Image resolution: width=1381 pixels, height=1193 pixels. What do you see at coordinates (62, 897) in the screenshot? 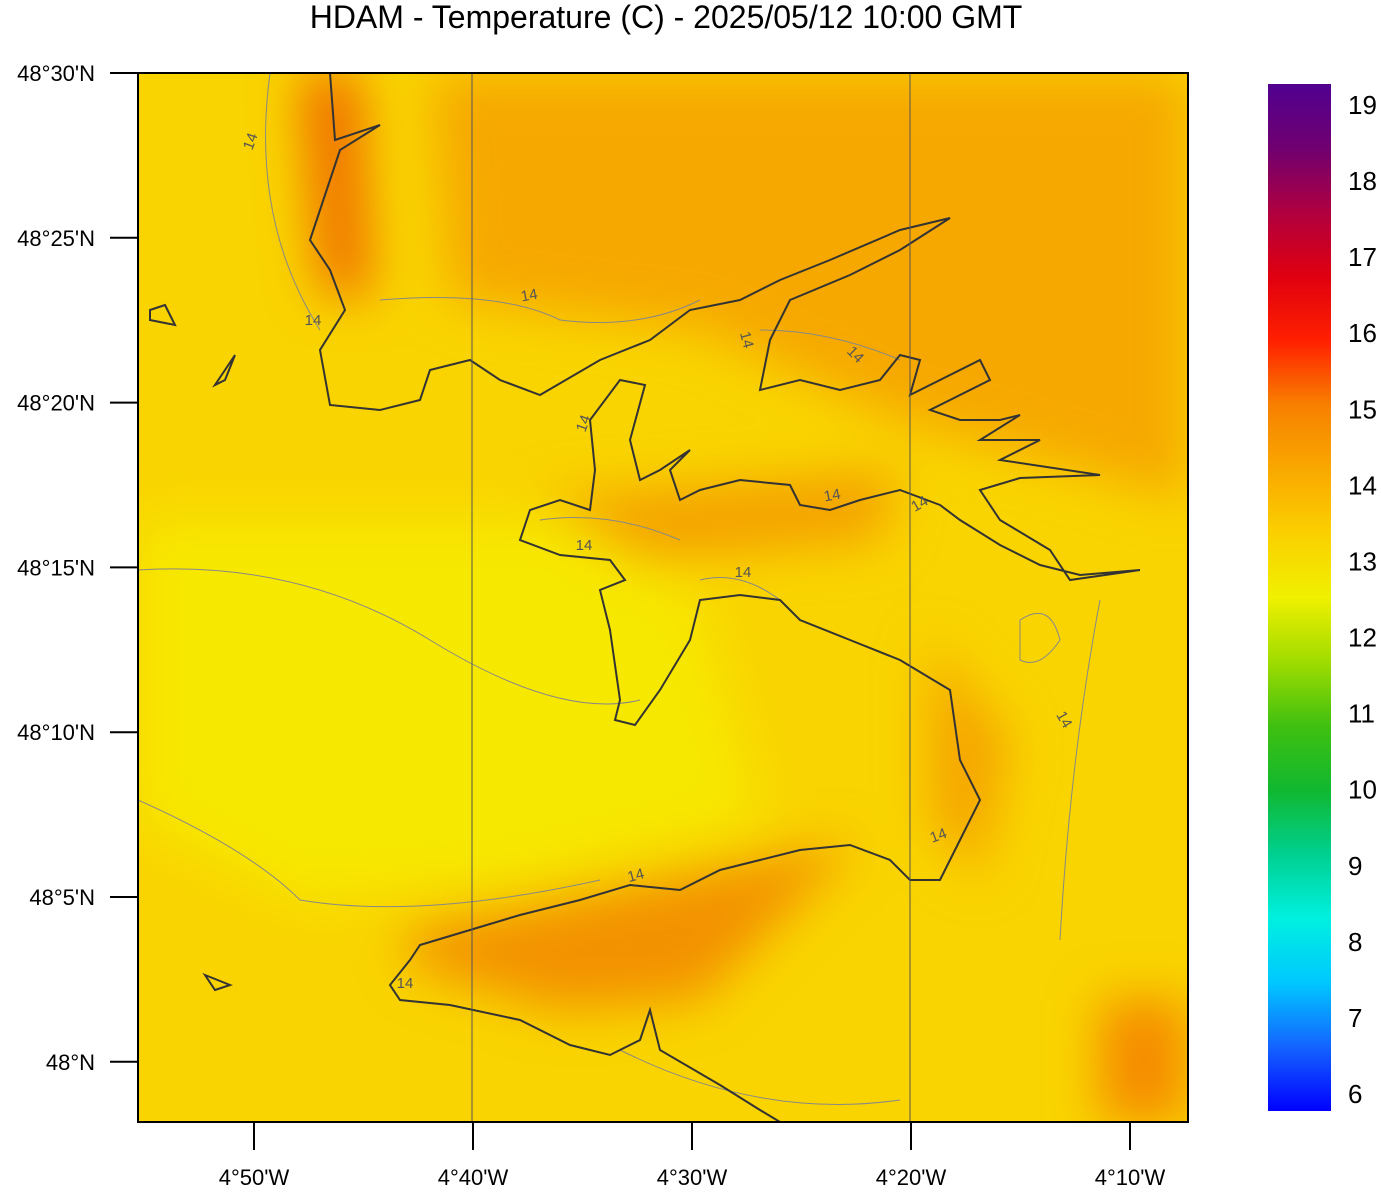
I see `lat-label: 48°5'N` at bounding box center [62, 897].